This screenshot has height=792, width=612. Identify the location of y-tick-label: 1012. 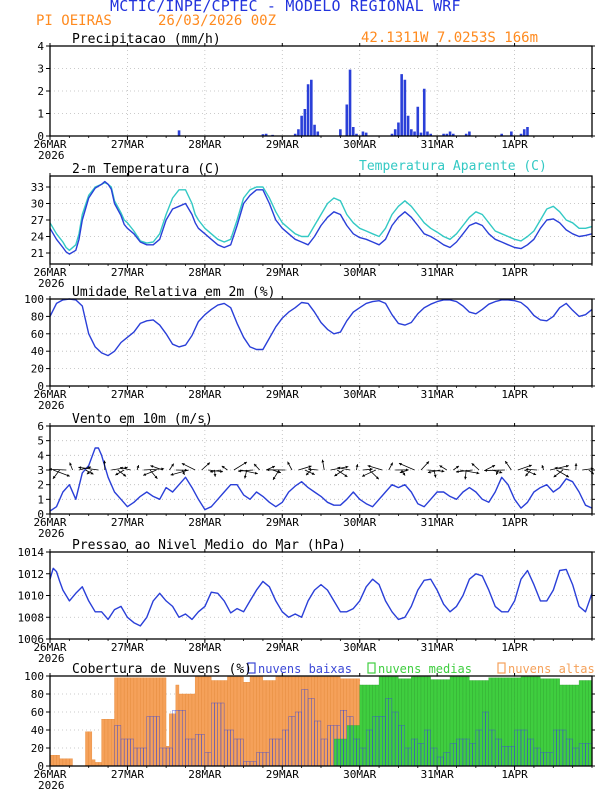
(31, 574).